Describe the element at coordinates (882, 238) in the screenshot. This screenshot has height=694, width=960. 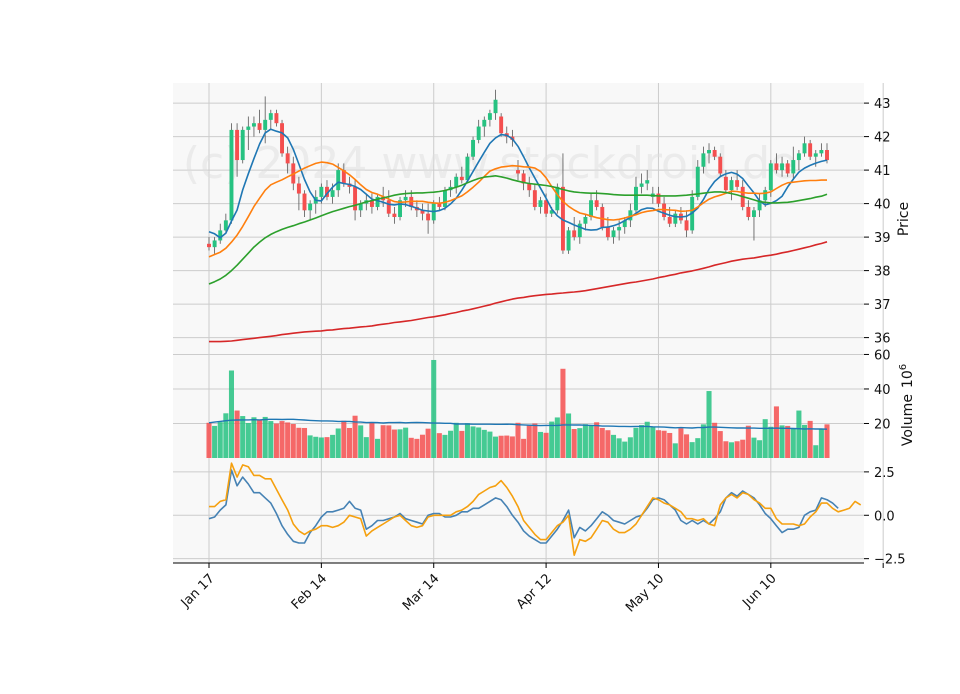
I see `price-y-tick-label: 39` at that location.